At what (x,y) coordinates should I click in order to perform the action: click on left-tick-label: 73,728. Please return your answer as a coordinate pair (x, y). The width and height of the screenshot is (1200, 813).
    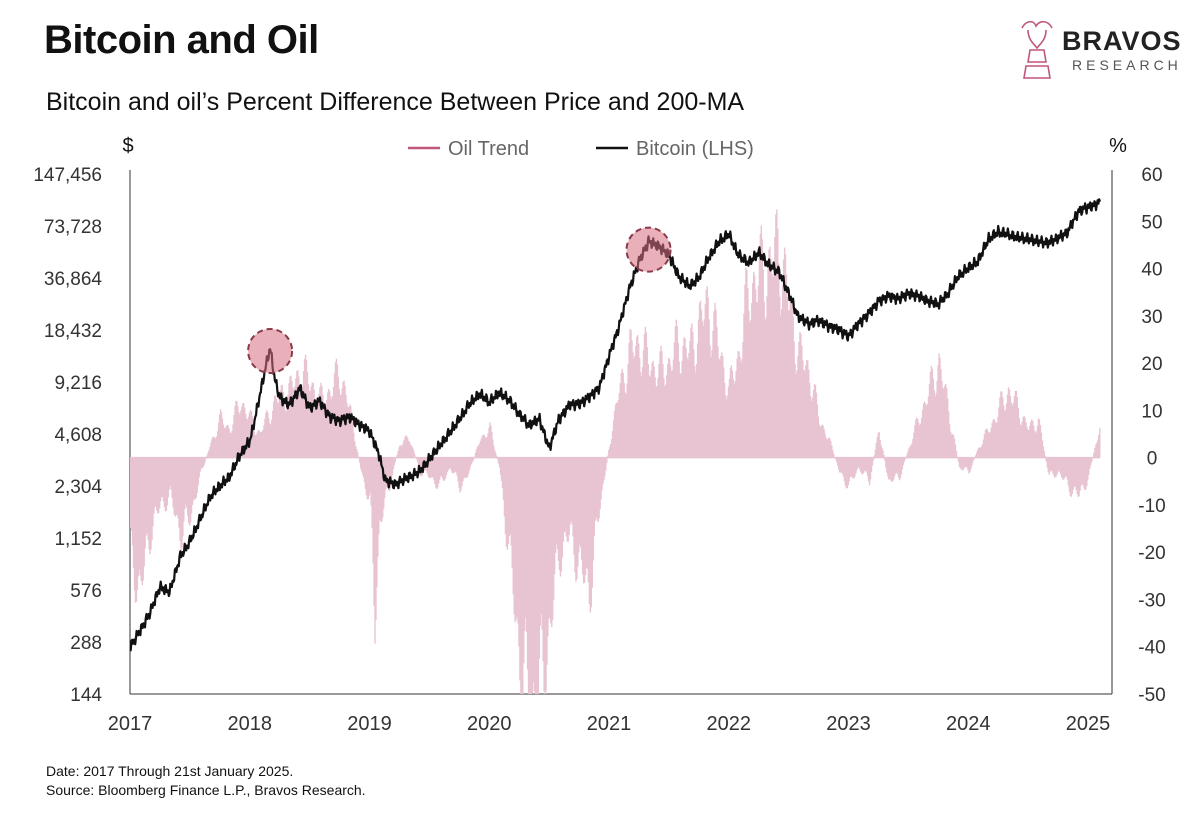
    Looking at the image, I should click on (73, 227).